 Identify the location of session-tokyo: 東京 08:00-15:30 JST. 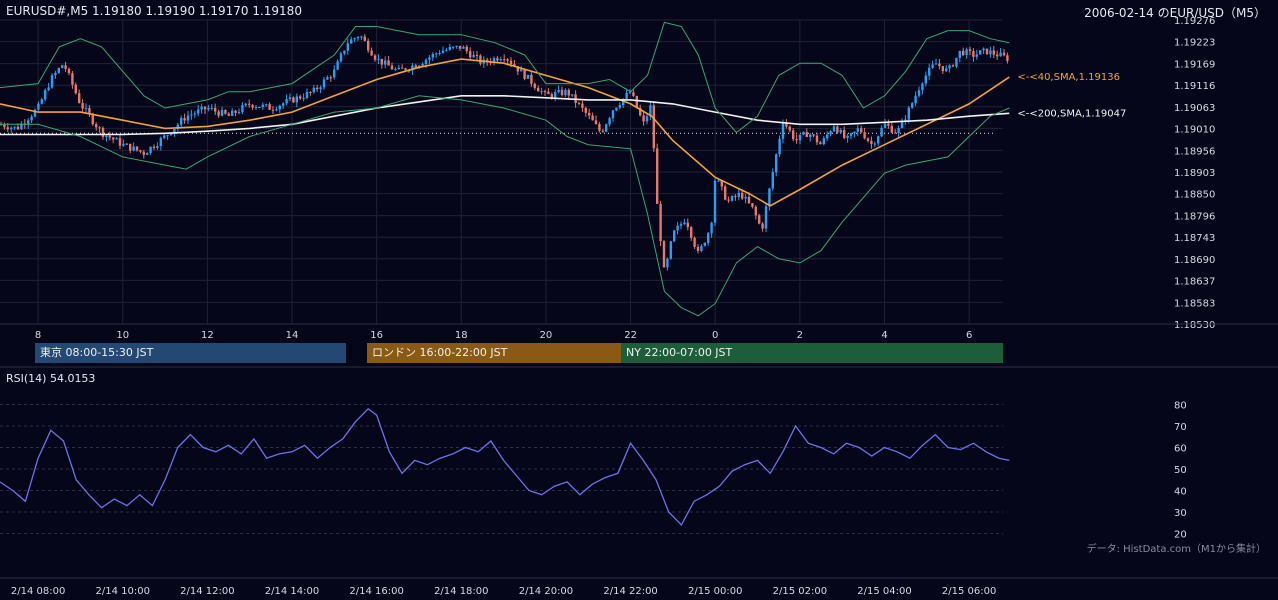
(190, 353).